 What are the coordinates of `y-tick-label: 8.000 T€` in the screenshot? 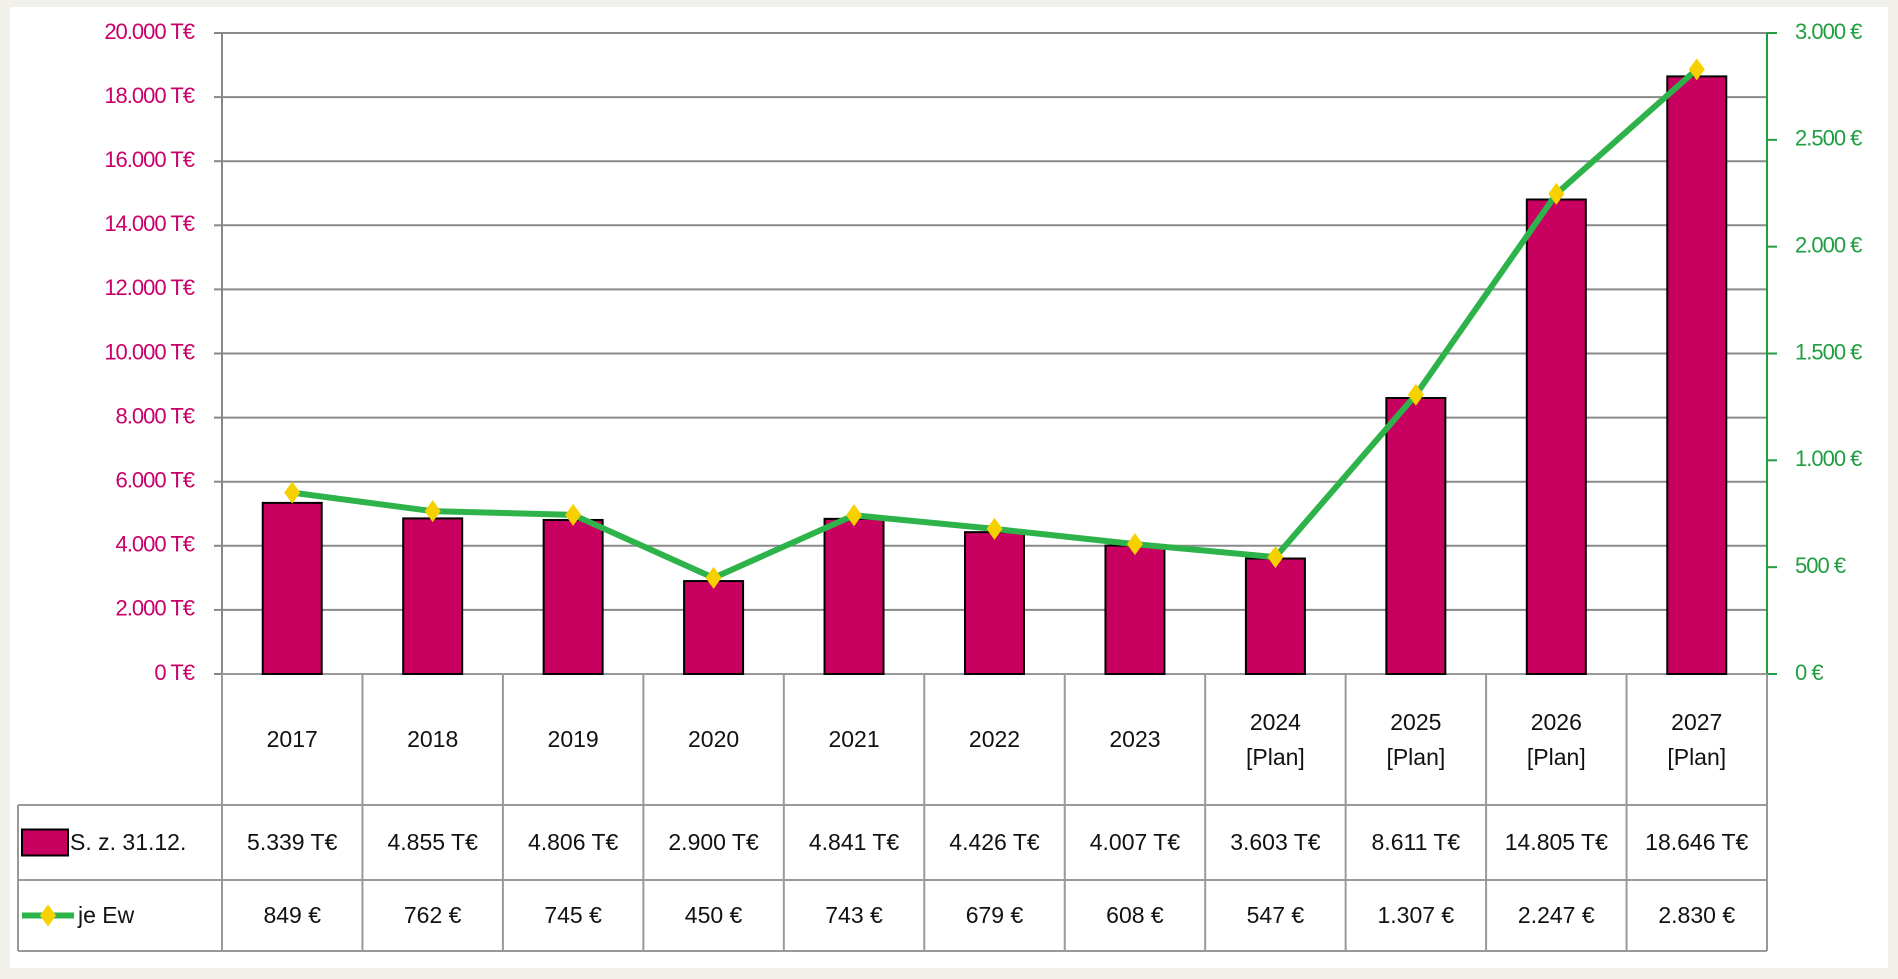 It's located at (155, 415).